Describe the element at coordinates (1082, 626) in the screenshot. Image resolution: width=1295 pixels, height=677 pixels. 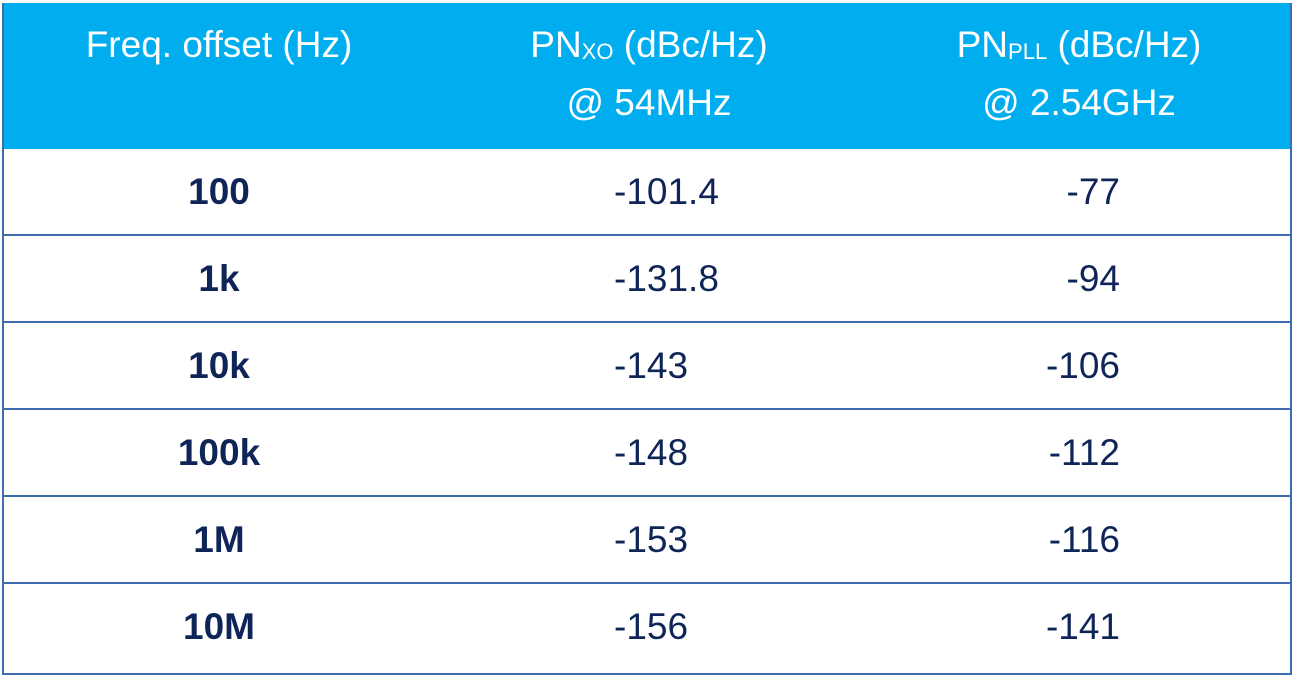
I see `pn-pll-cell: -141` at that location.